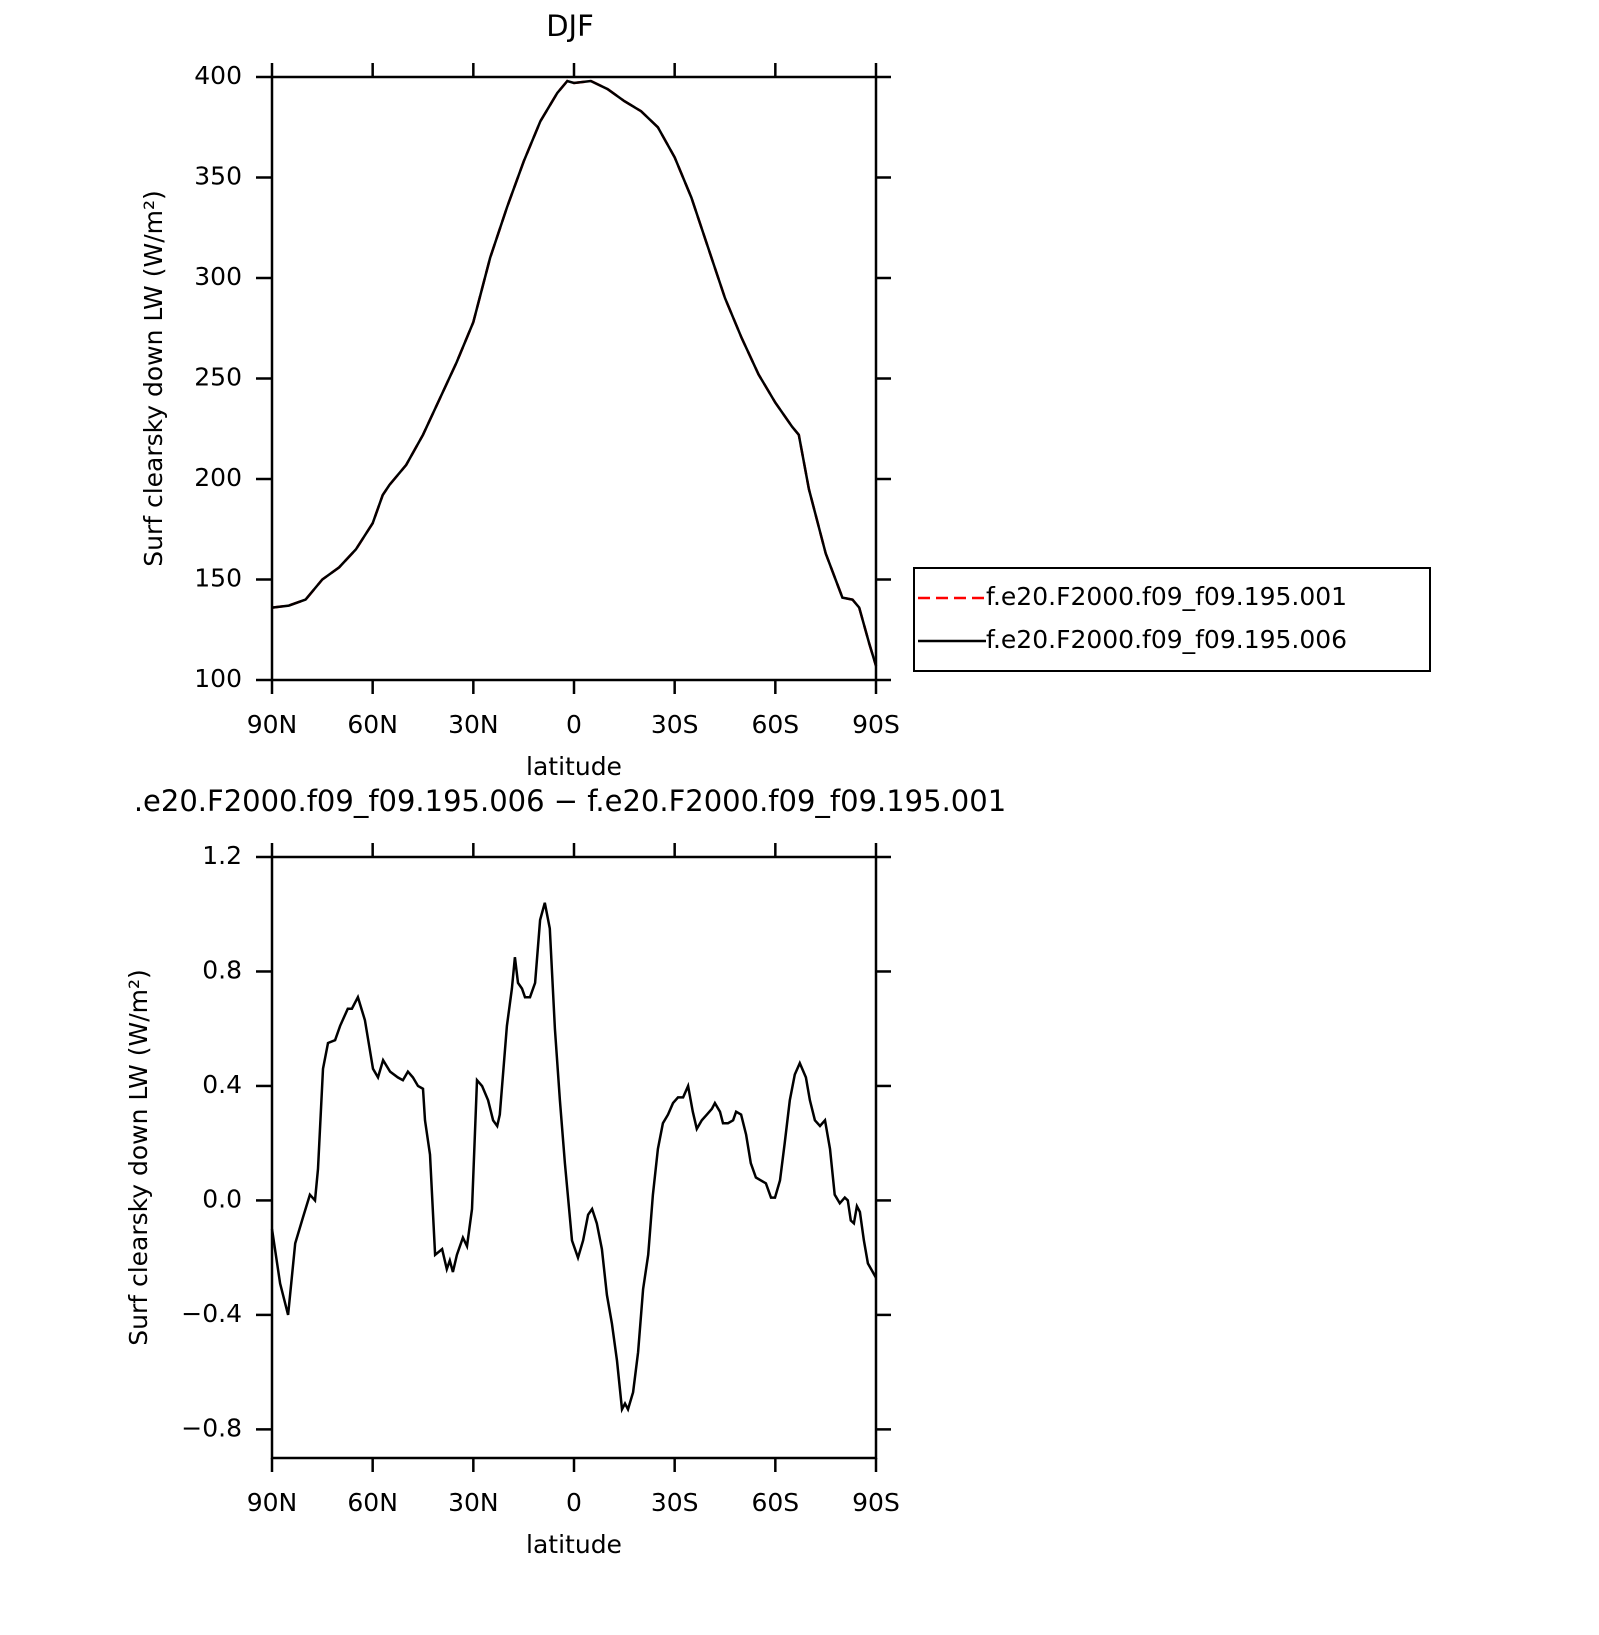 This screenshot has height=1635, width=1599. I want to click on y-tick-label: 350, so click(218, 176).